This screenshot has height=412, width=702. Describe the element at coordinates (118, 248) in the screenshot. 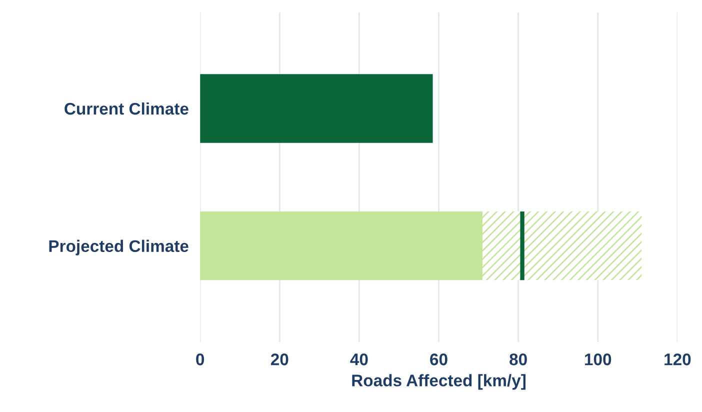

I see `y-tick-label: Projected Climate` at that location.